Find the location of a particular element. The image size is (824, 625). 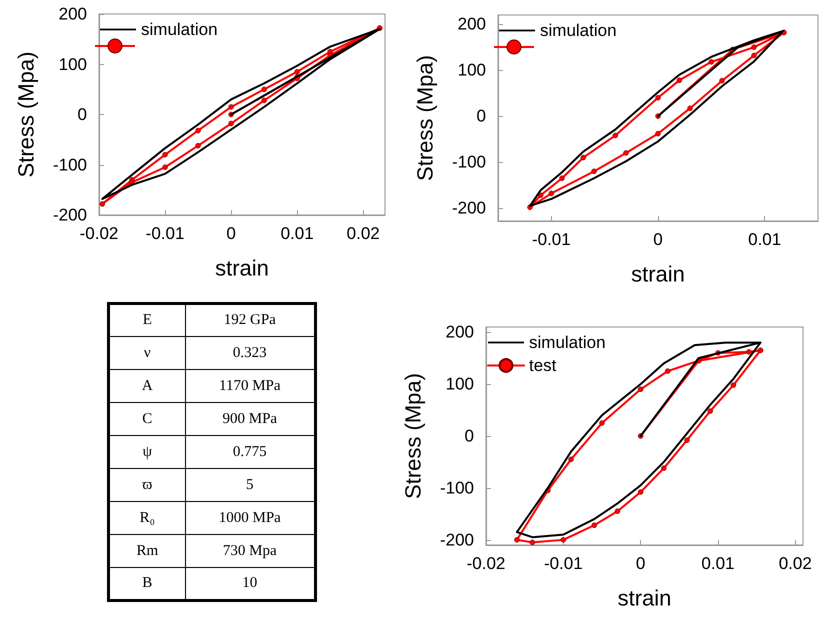

text: Rm is located at coordinates (147, 551).